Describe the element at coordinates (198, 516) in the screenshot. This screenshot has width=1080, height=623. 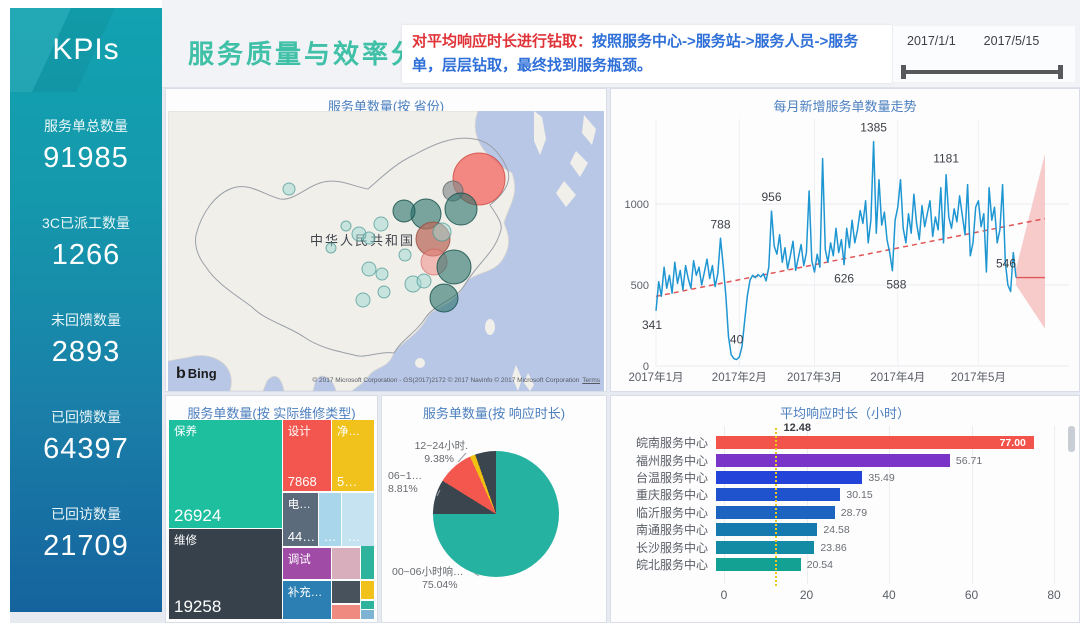
I see `treemap-tile-value: 26924` at that location.